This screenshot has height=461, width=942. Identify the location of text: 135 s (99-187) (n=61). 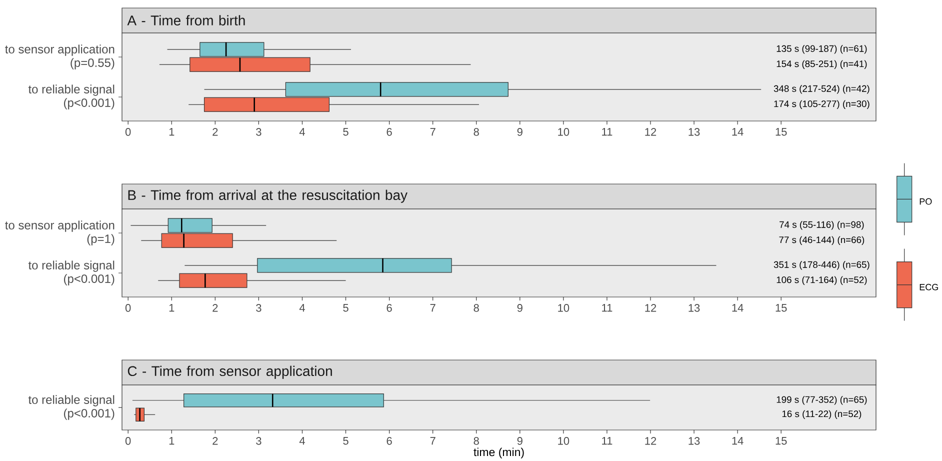
(821, 49).